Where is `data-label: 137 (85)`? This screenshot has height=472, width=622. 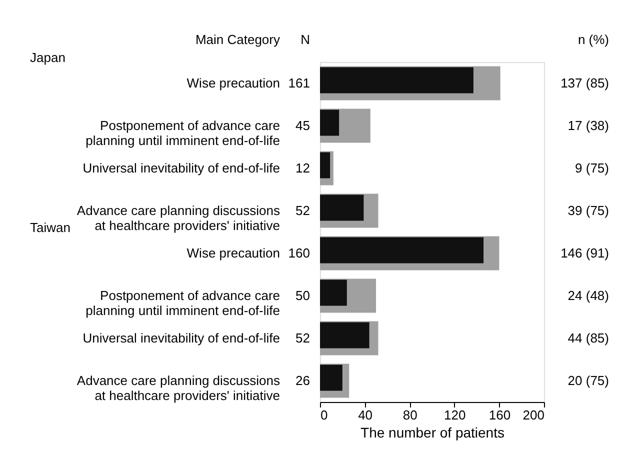 data-label: 137 (85) is located at coordinates (584, 82).